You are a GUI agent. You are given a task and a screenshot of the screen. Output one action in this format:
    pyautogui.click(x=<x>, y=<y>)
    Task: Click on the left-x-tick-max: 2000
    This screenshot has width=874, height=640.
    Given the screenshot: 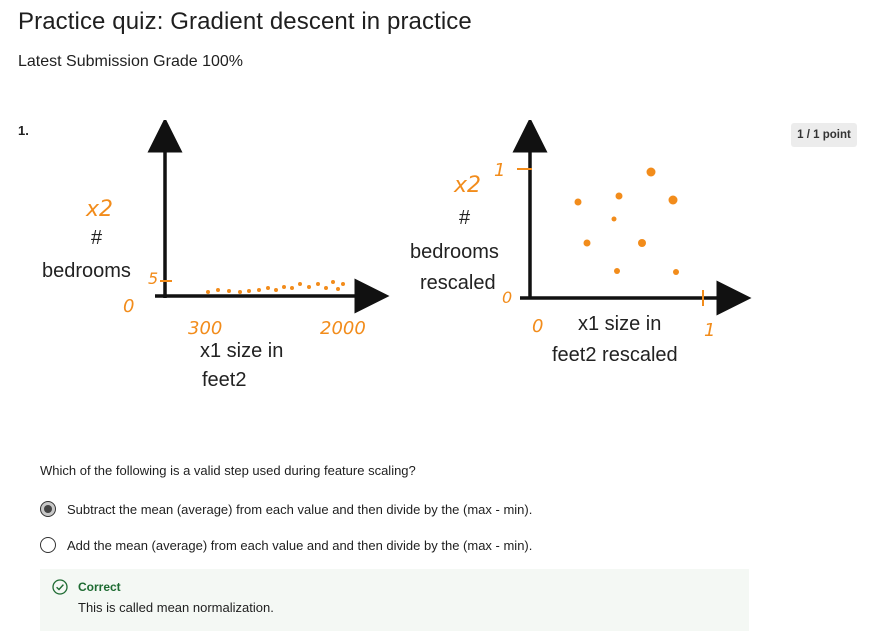 What is the action you would take?
    pyautogui.click(x=343, y=328)
    